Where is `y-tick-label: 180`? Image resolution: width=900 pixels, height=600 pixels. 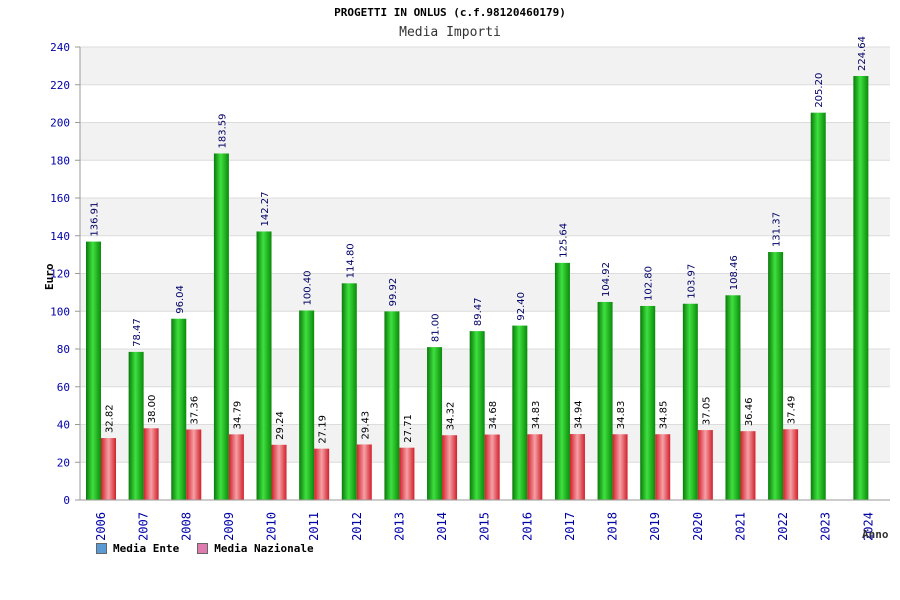
y-tick-label: 180 is located at coordinates (60, 160).